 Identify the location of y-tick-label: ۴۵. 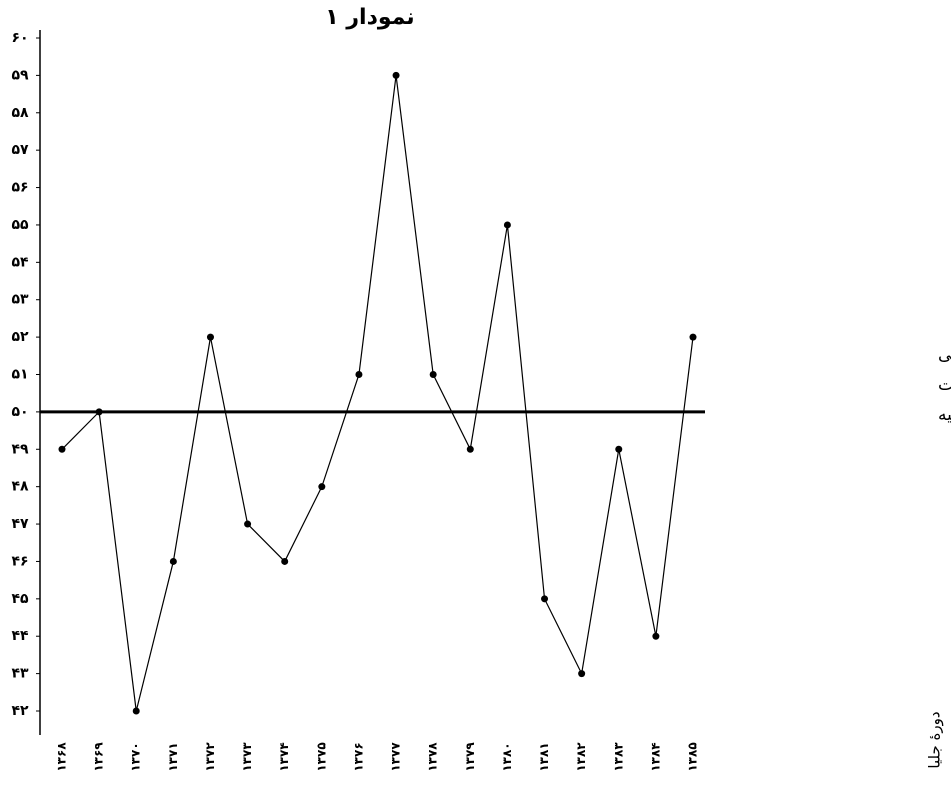
(20, 599).